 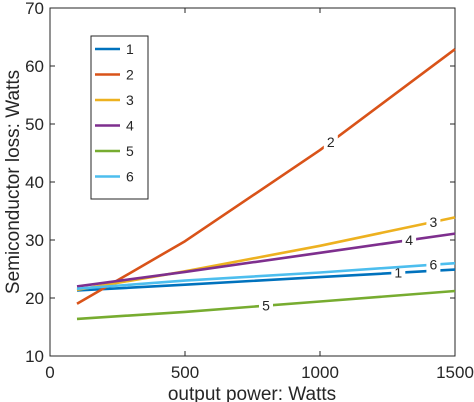 I want to click on legend-label-2: 2, so click(x=130, y=75).